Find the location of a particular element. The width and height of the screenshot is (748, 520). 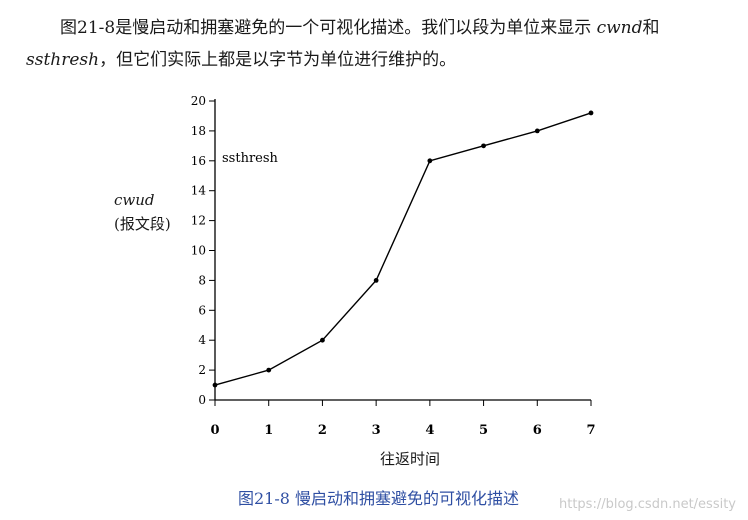

x-tick-label: 5 is located at coordinates (483, 430).